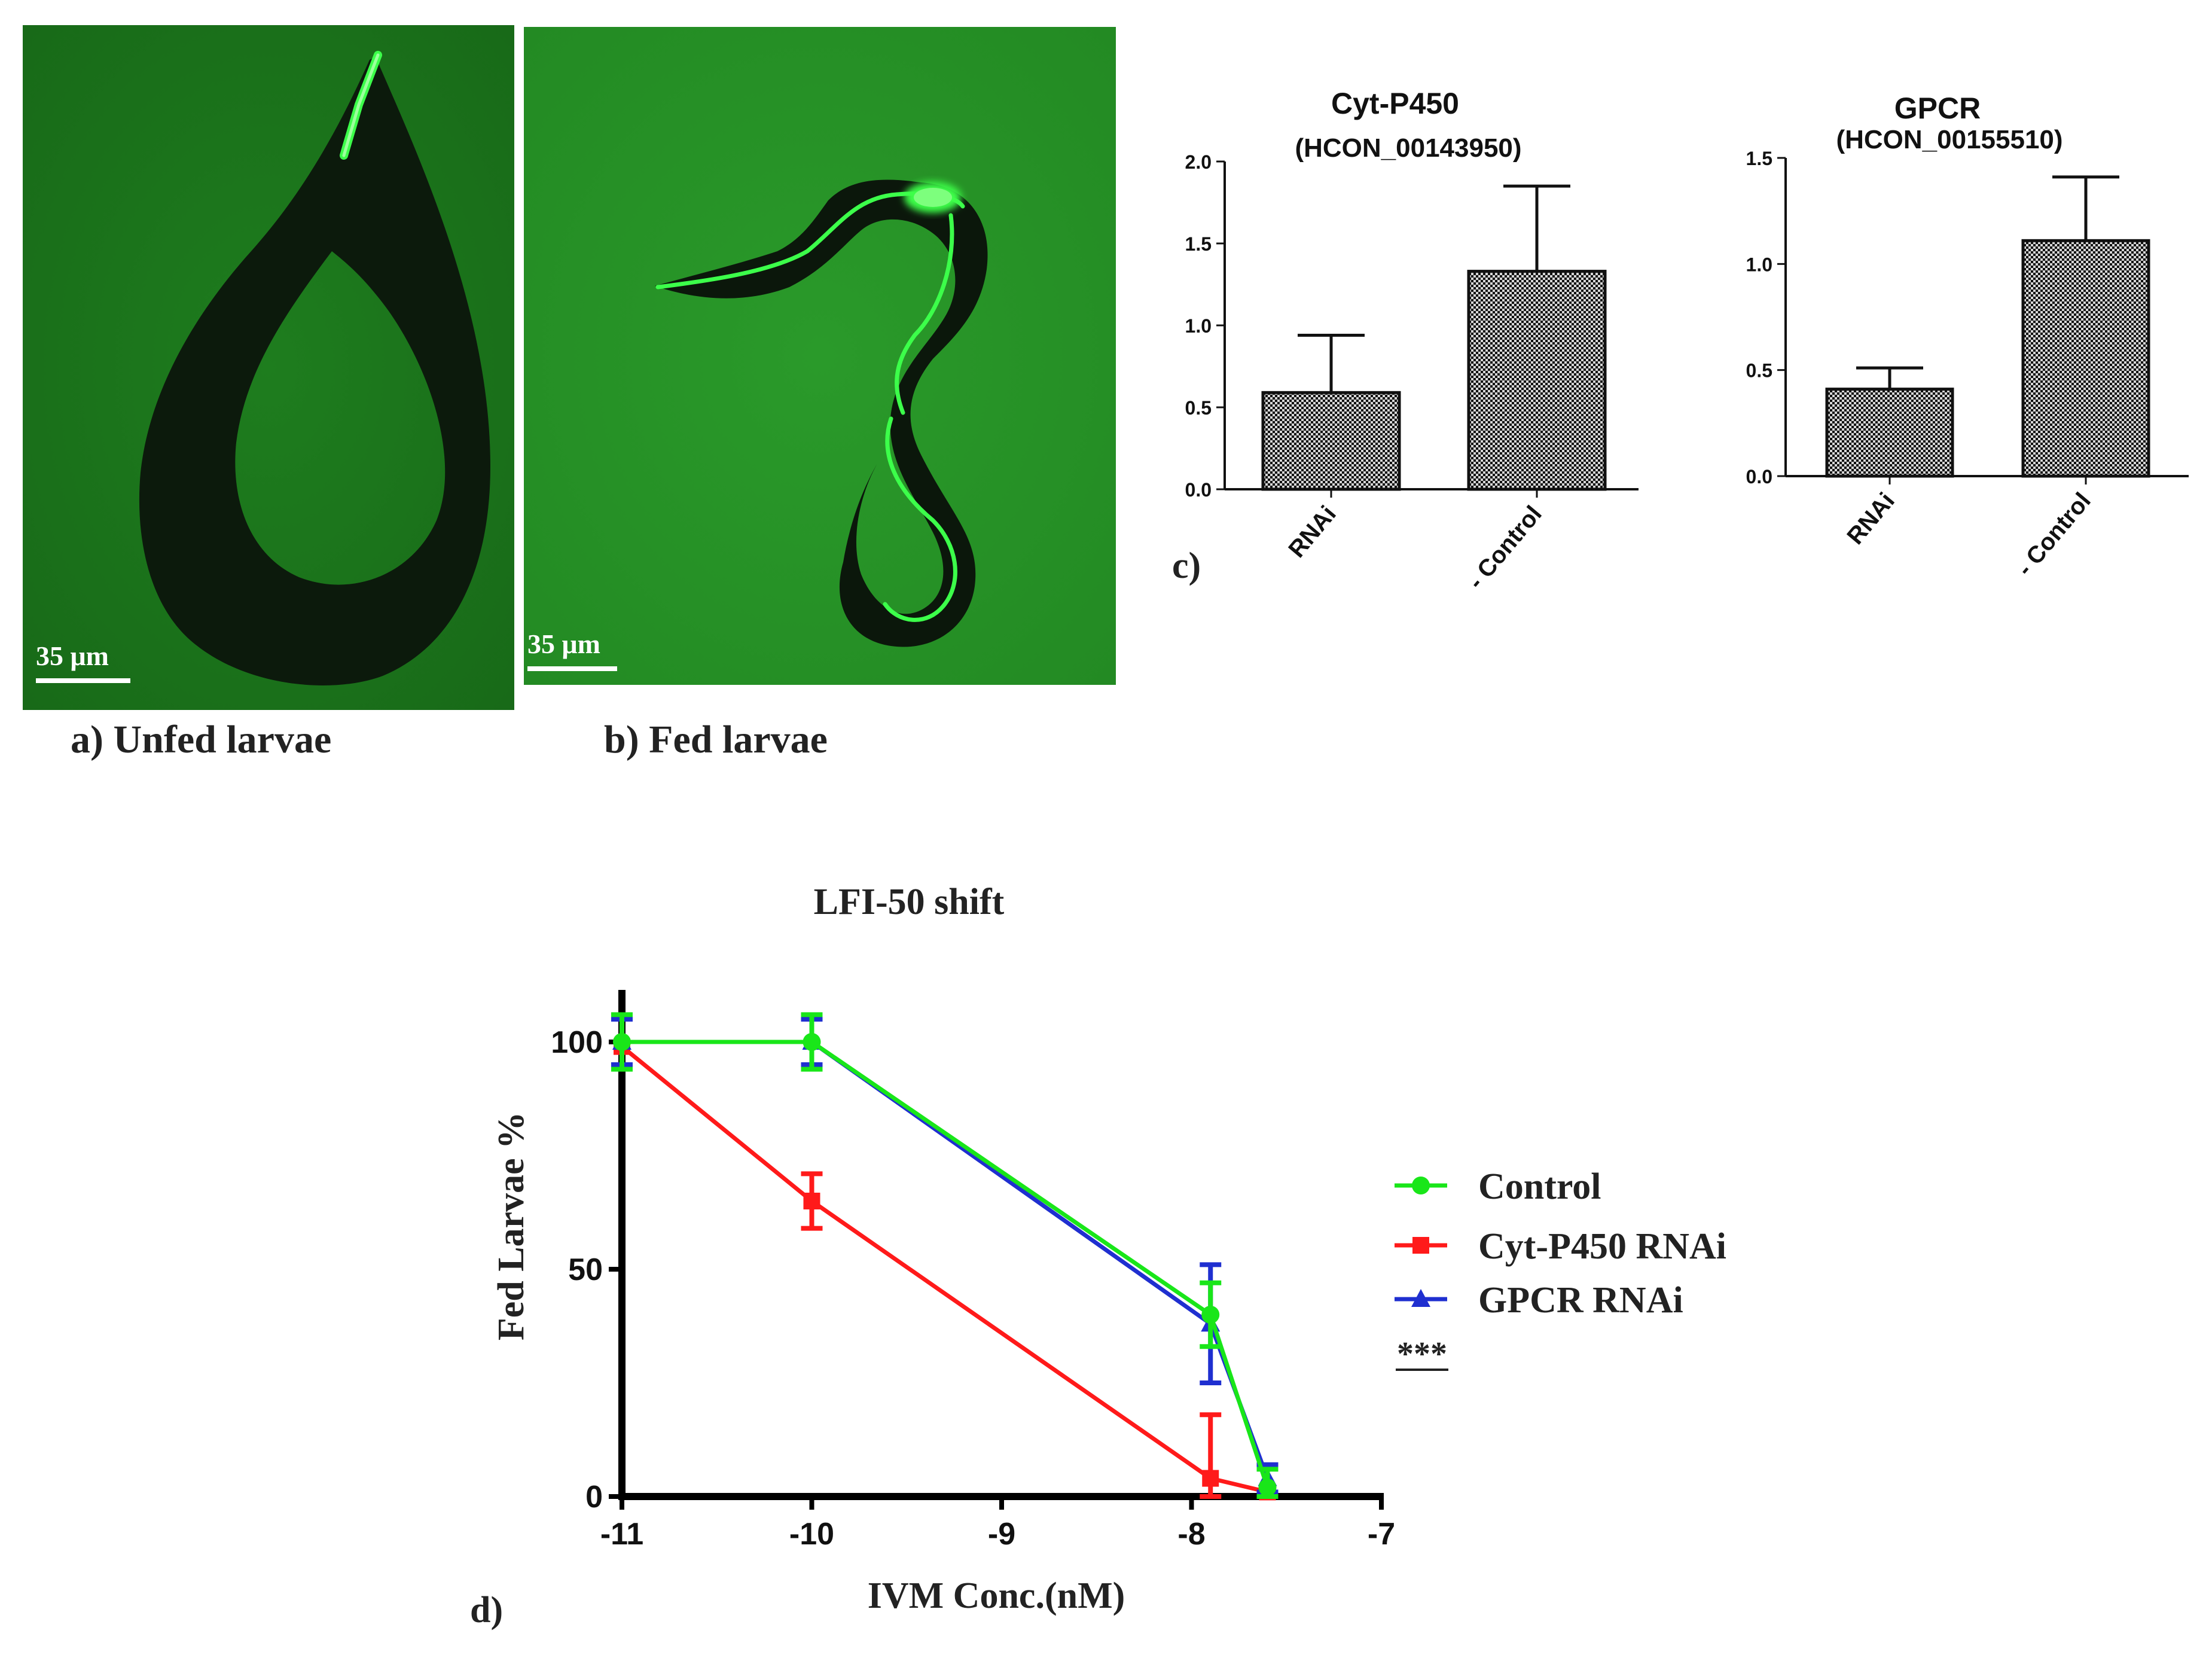 The width and height of the screenshot is (2212, 1664). I want to click on legend-label: Cyt-P450 RNAi, so click(1602, 1246).